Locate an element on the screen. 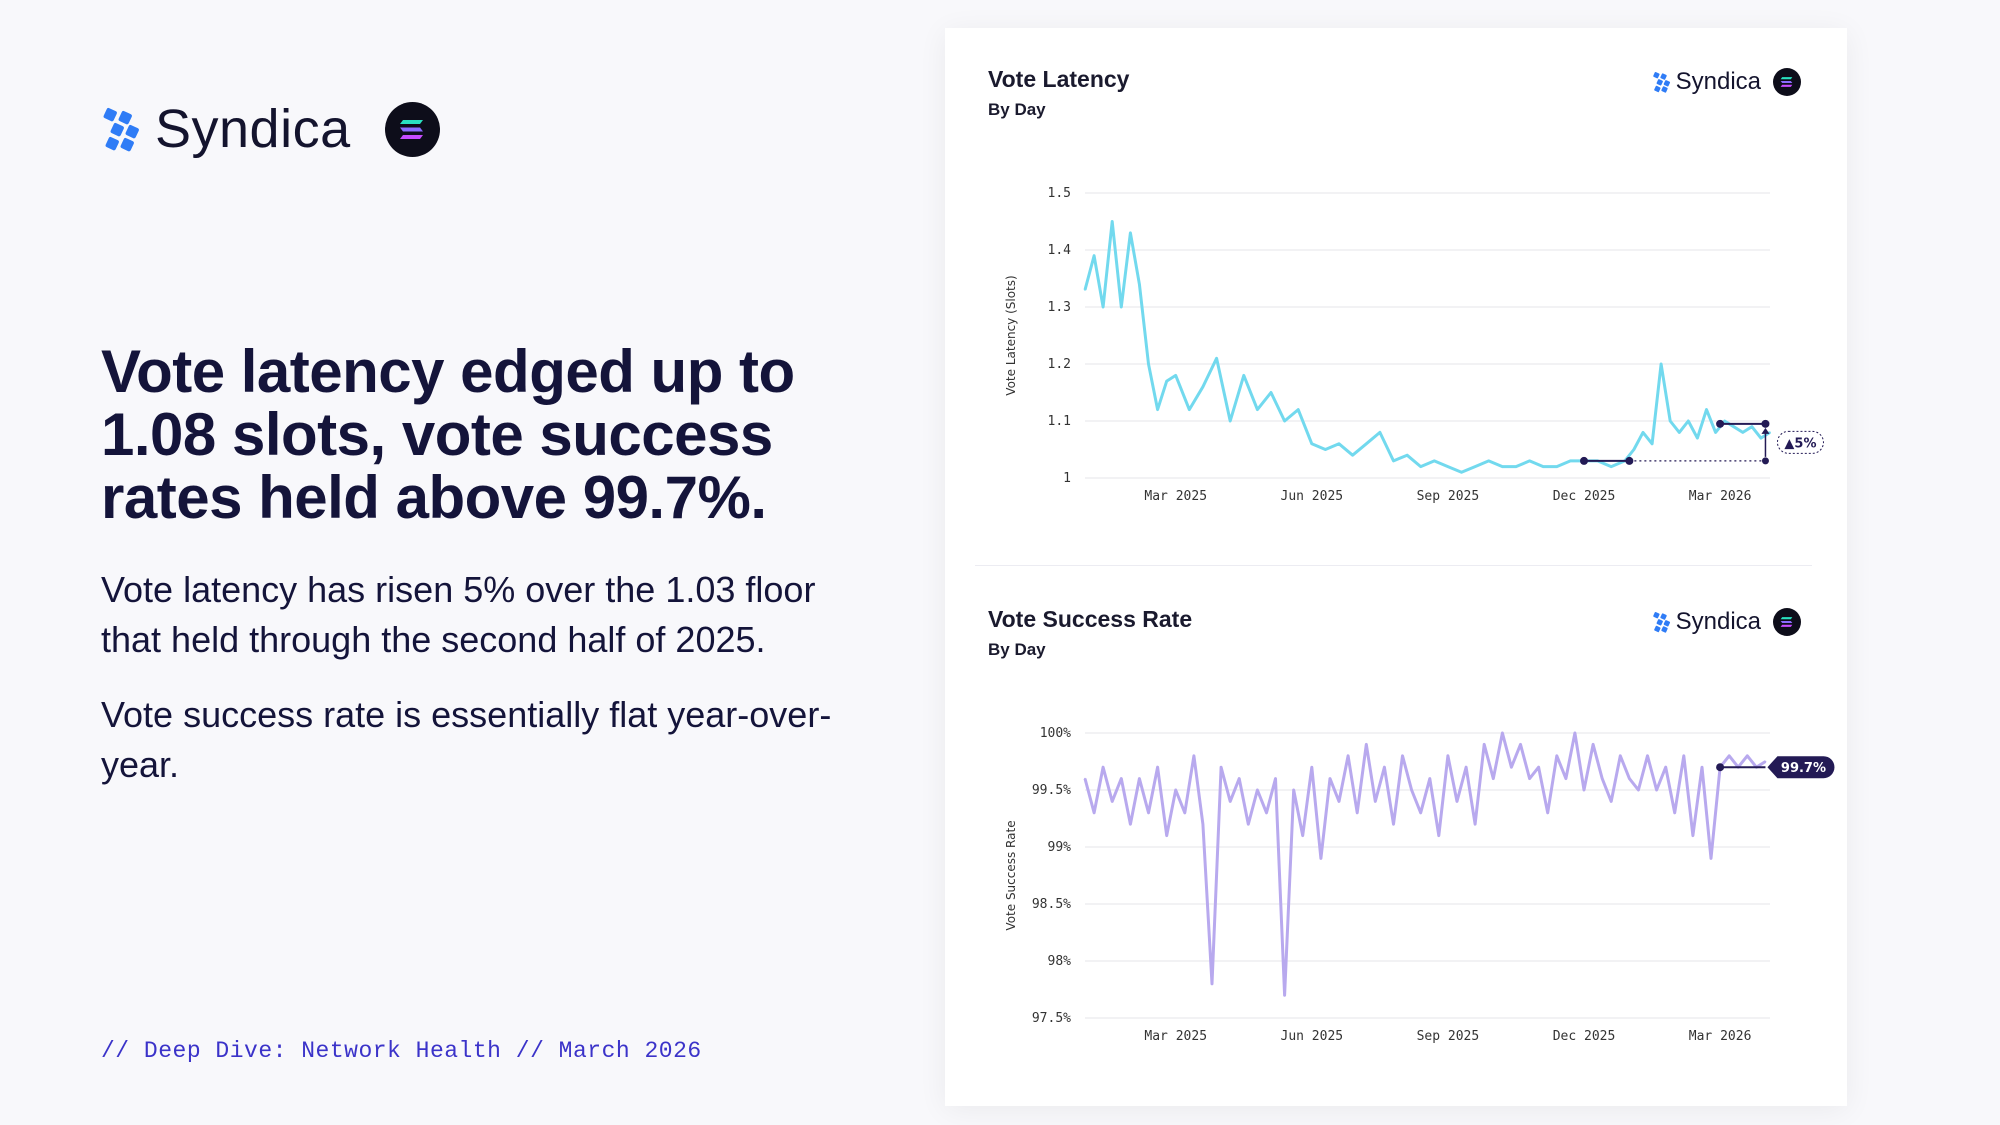 Image resolution: width=2000 pixels, height=1125 pixels. current-marker-dot is located at coordinates (1765, 423).